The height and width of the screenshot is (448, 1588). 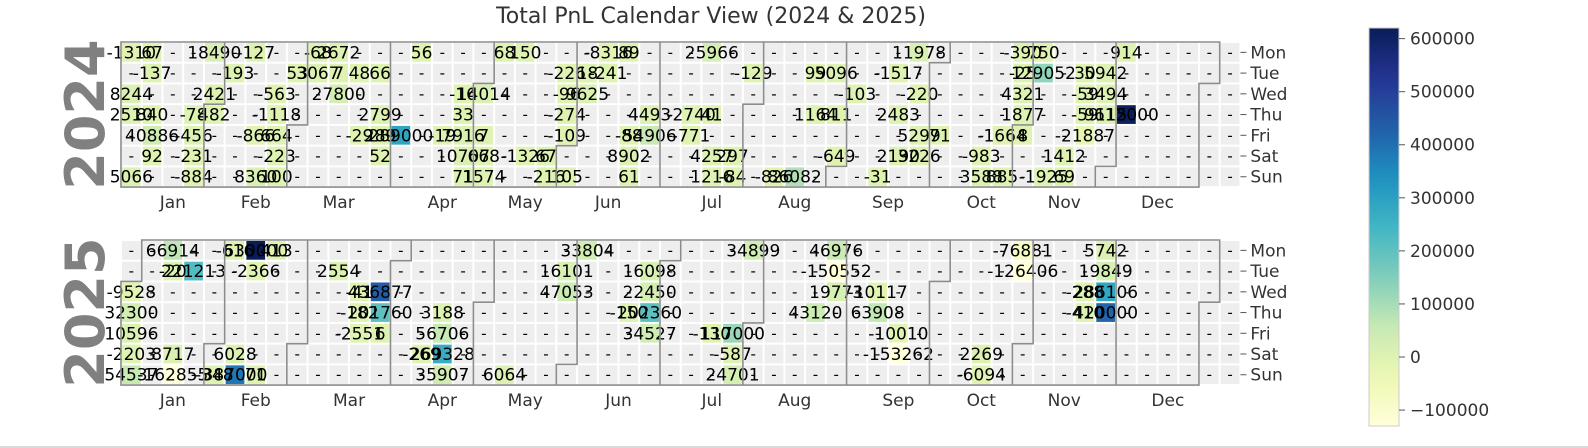 I want to click on cell-value-label: -103, so click(x=857, y=95).